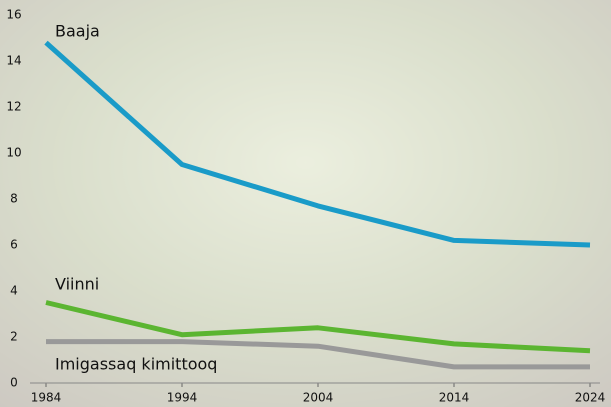 The image size is (611, 407). I want to click on series-label: Imigassaq kimittooq, so click(136, 364).